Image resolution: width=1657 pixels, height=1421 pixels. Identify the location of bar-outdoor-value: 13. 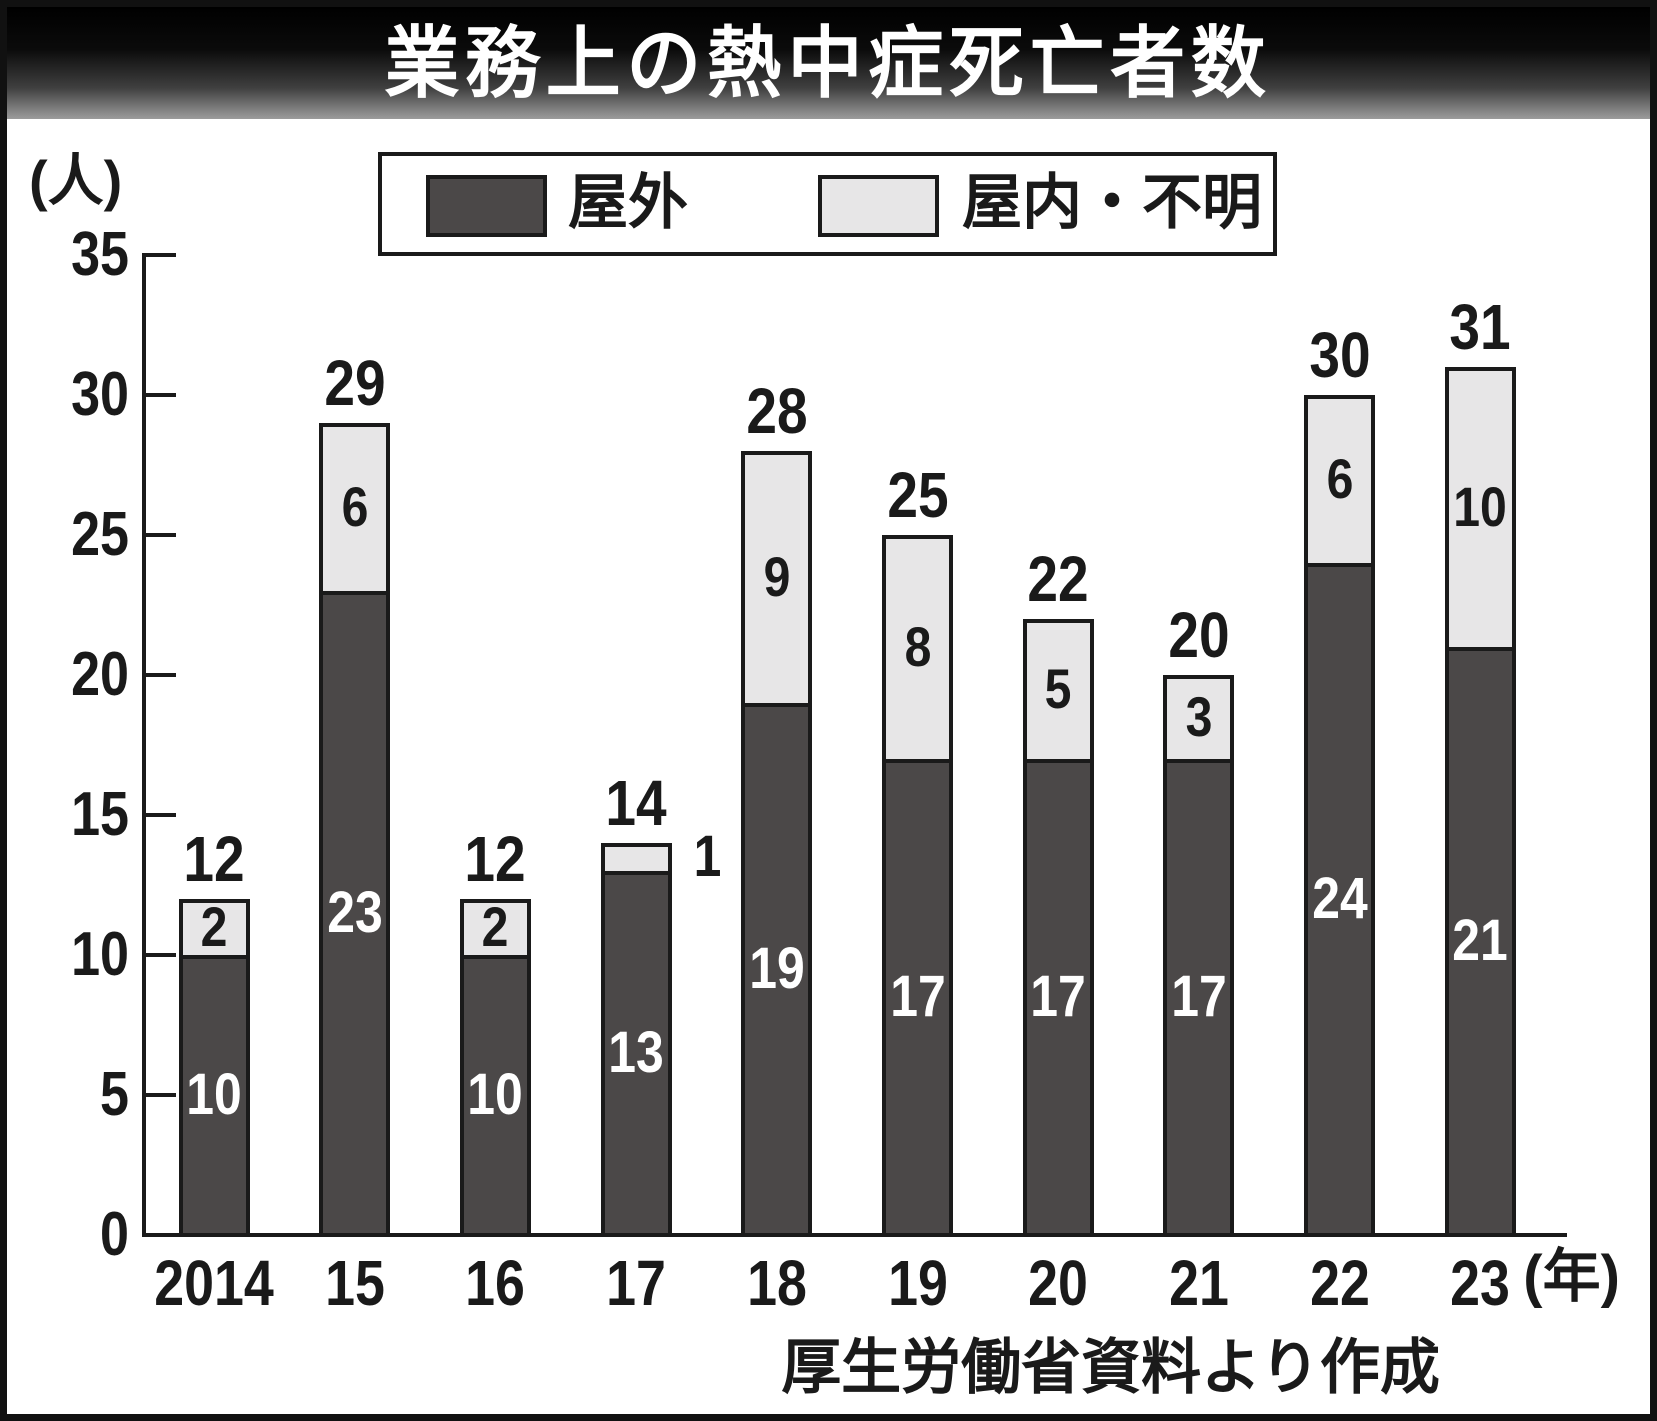
(636, 1052).